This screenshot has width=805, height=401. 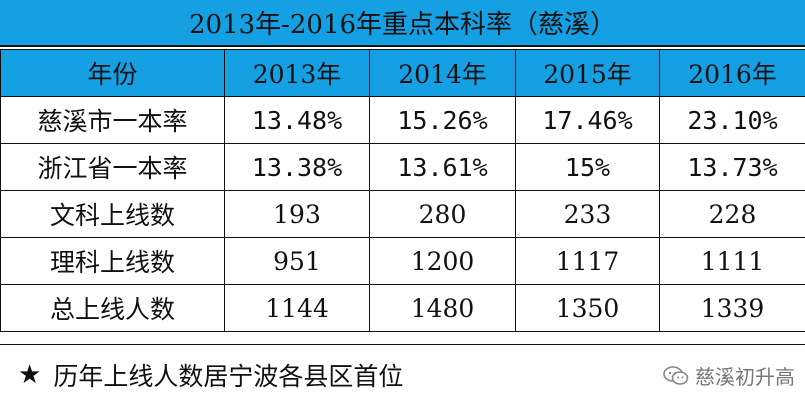 What do you see at coordinates (442, 214) in the screenshot?
I see `table-cell: 280` at bounding box center [442, 214].